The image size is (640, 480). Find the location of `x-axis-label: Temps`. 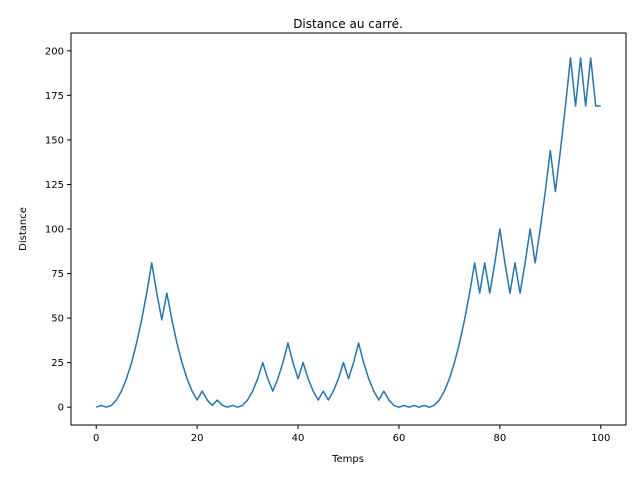

x-axis-label: Temps is located at coordinates (347, 459).